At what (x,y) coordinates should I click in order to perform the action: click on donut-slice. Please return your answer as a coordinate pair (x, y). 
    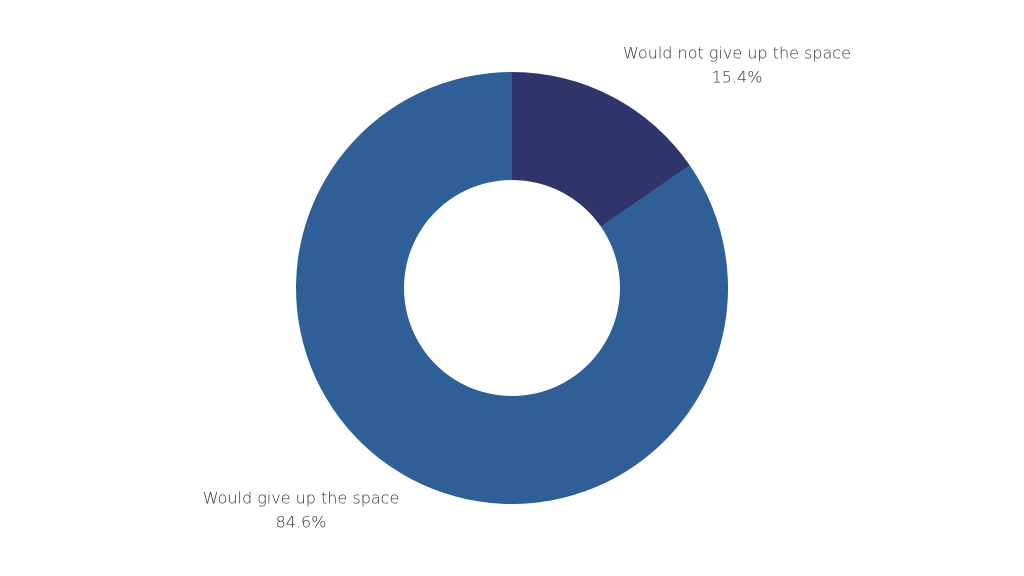
    Looking at the image, I should click on (601, 149).